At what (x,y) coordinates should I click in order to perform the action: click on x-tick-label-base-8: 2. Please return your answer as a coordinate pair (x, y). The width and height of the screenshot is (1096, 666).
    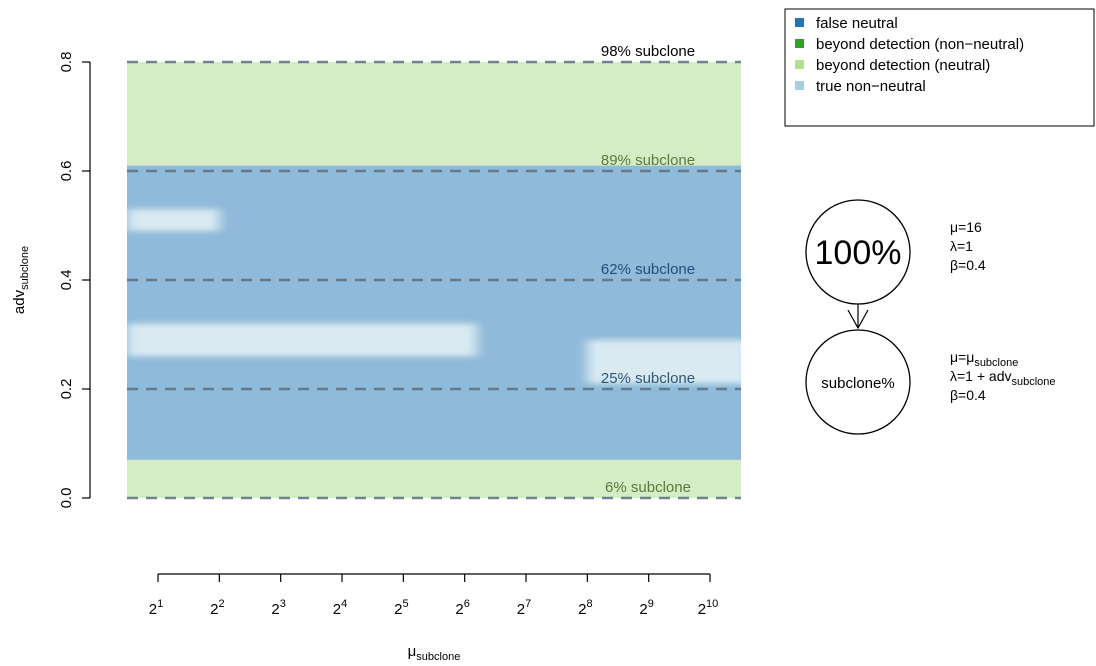
    Looking at the image, I should click on (643, 609).